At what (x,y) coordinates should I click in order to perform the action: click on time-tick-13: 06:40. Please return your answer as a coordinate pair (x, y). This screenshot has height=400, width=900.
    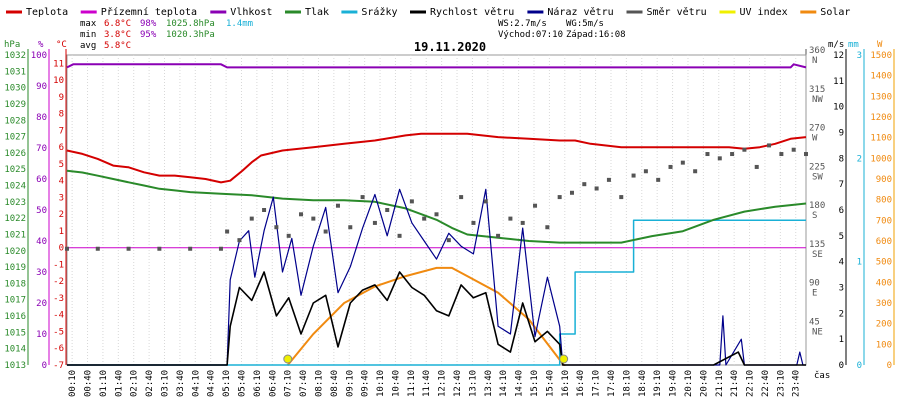
    Looking at the image, I should click on (273, 383).